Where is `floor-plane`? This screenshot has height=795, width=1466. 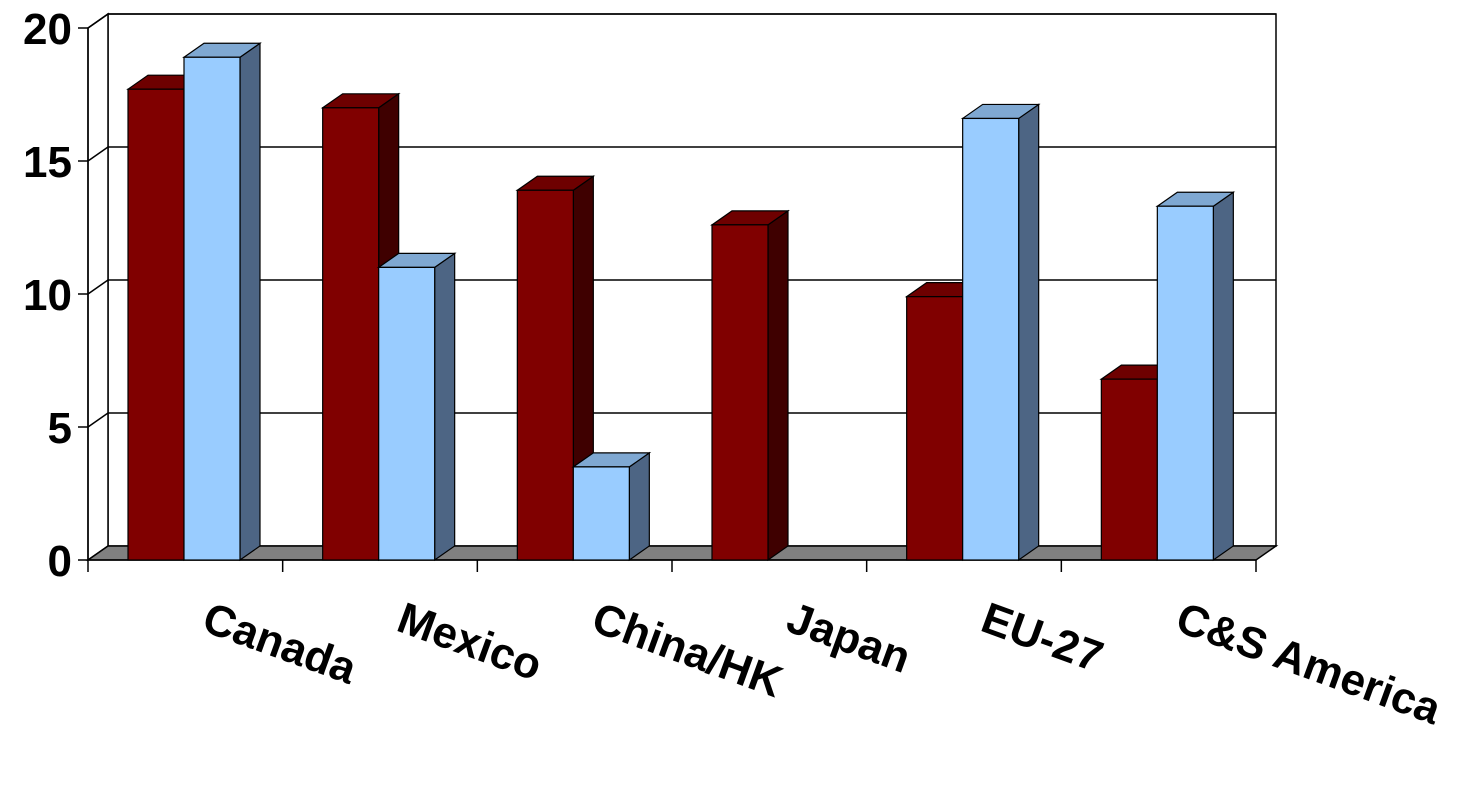
floor-plane is located at coordinates (682, 553).